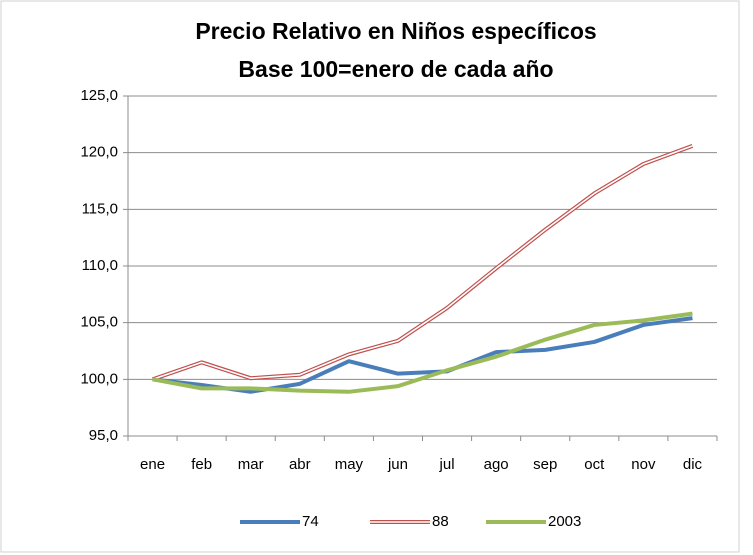  I want to click on y-tick-label: 125,0, so click(99, 95).